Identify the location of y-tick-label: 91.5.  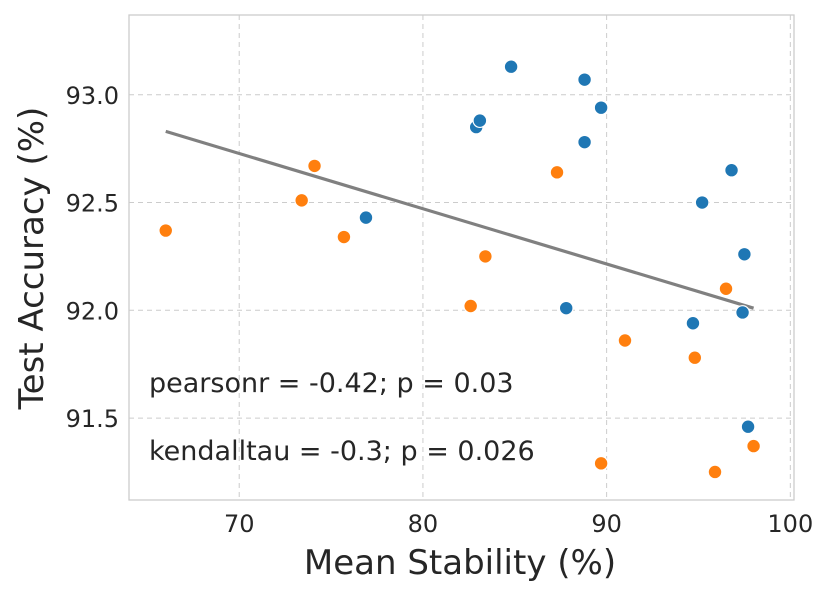
(92, 419).